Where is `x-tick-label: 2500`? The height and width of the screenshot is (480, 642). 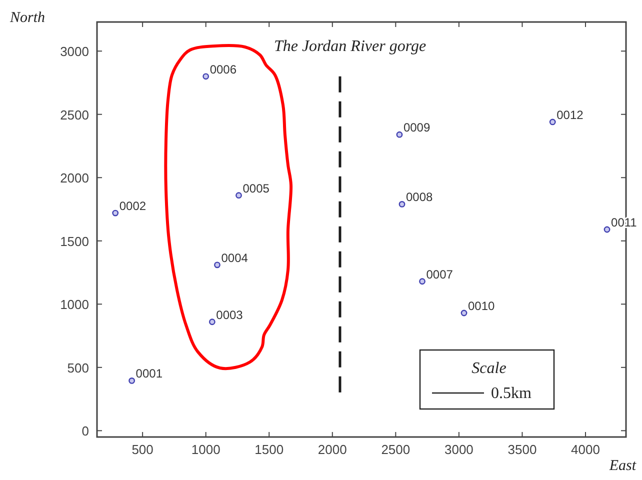 x-tick-label: 2500 is located at coordinates (395, 449).